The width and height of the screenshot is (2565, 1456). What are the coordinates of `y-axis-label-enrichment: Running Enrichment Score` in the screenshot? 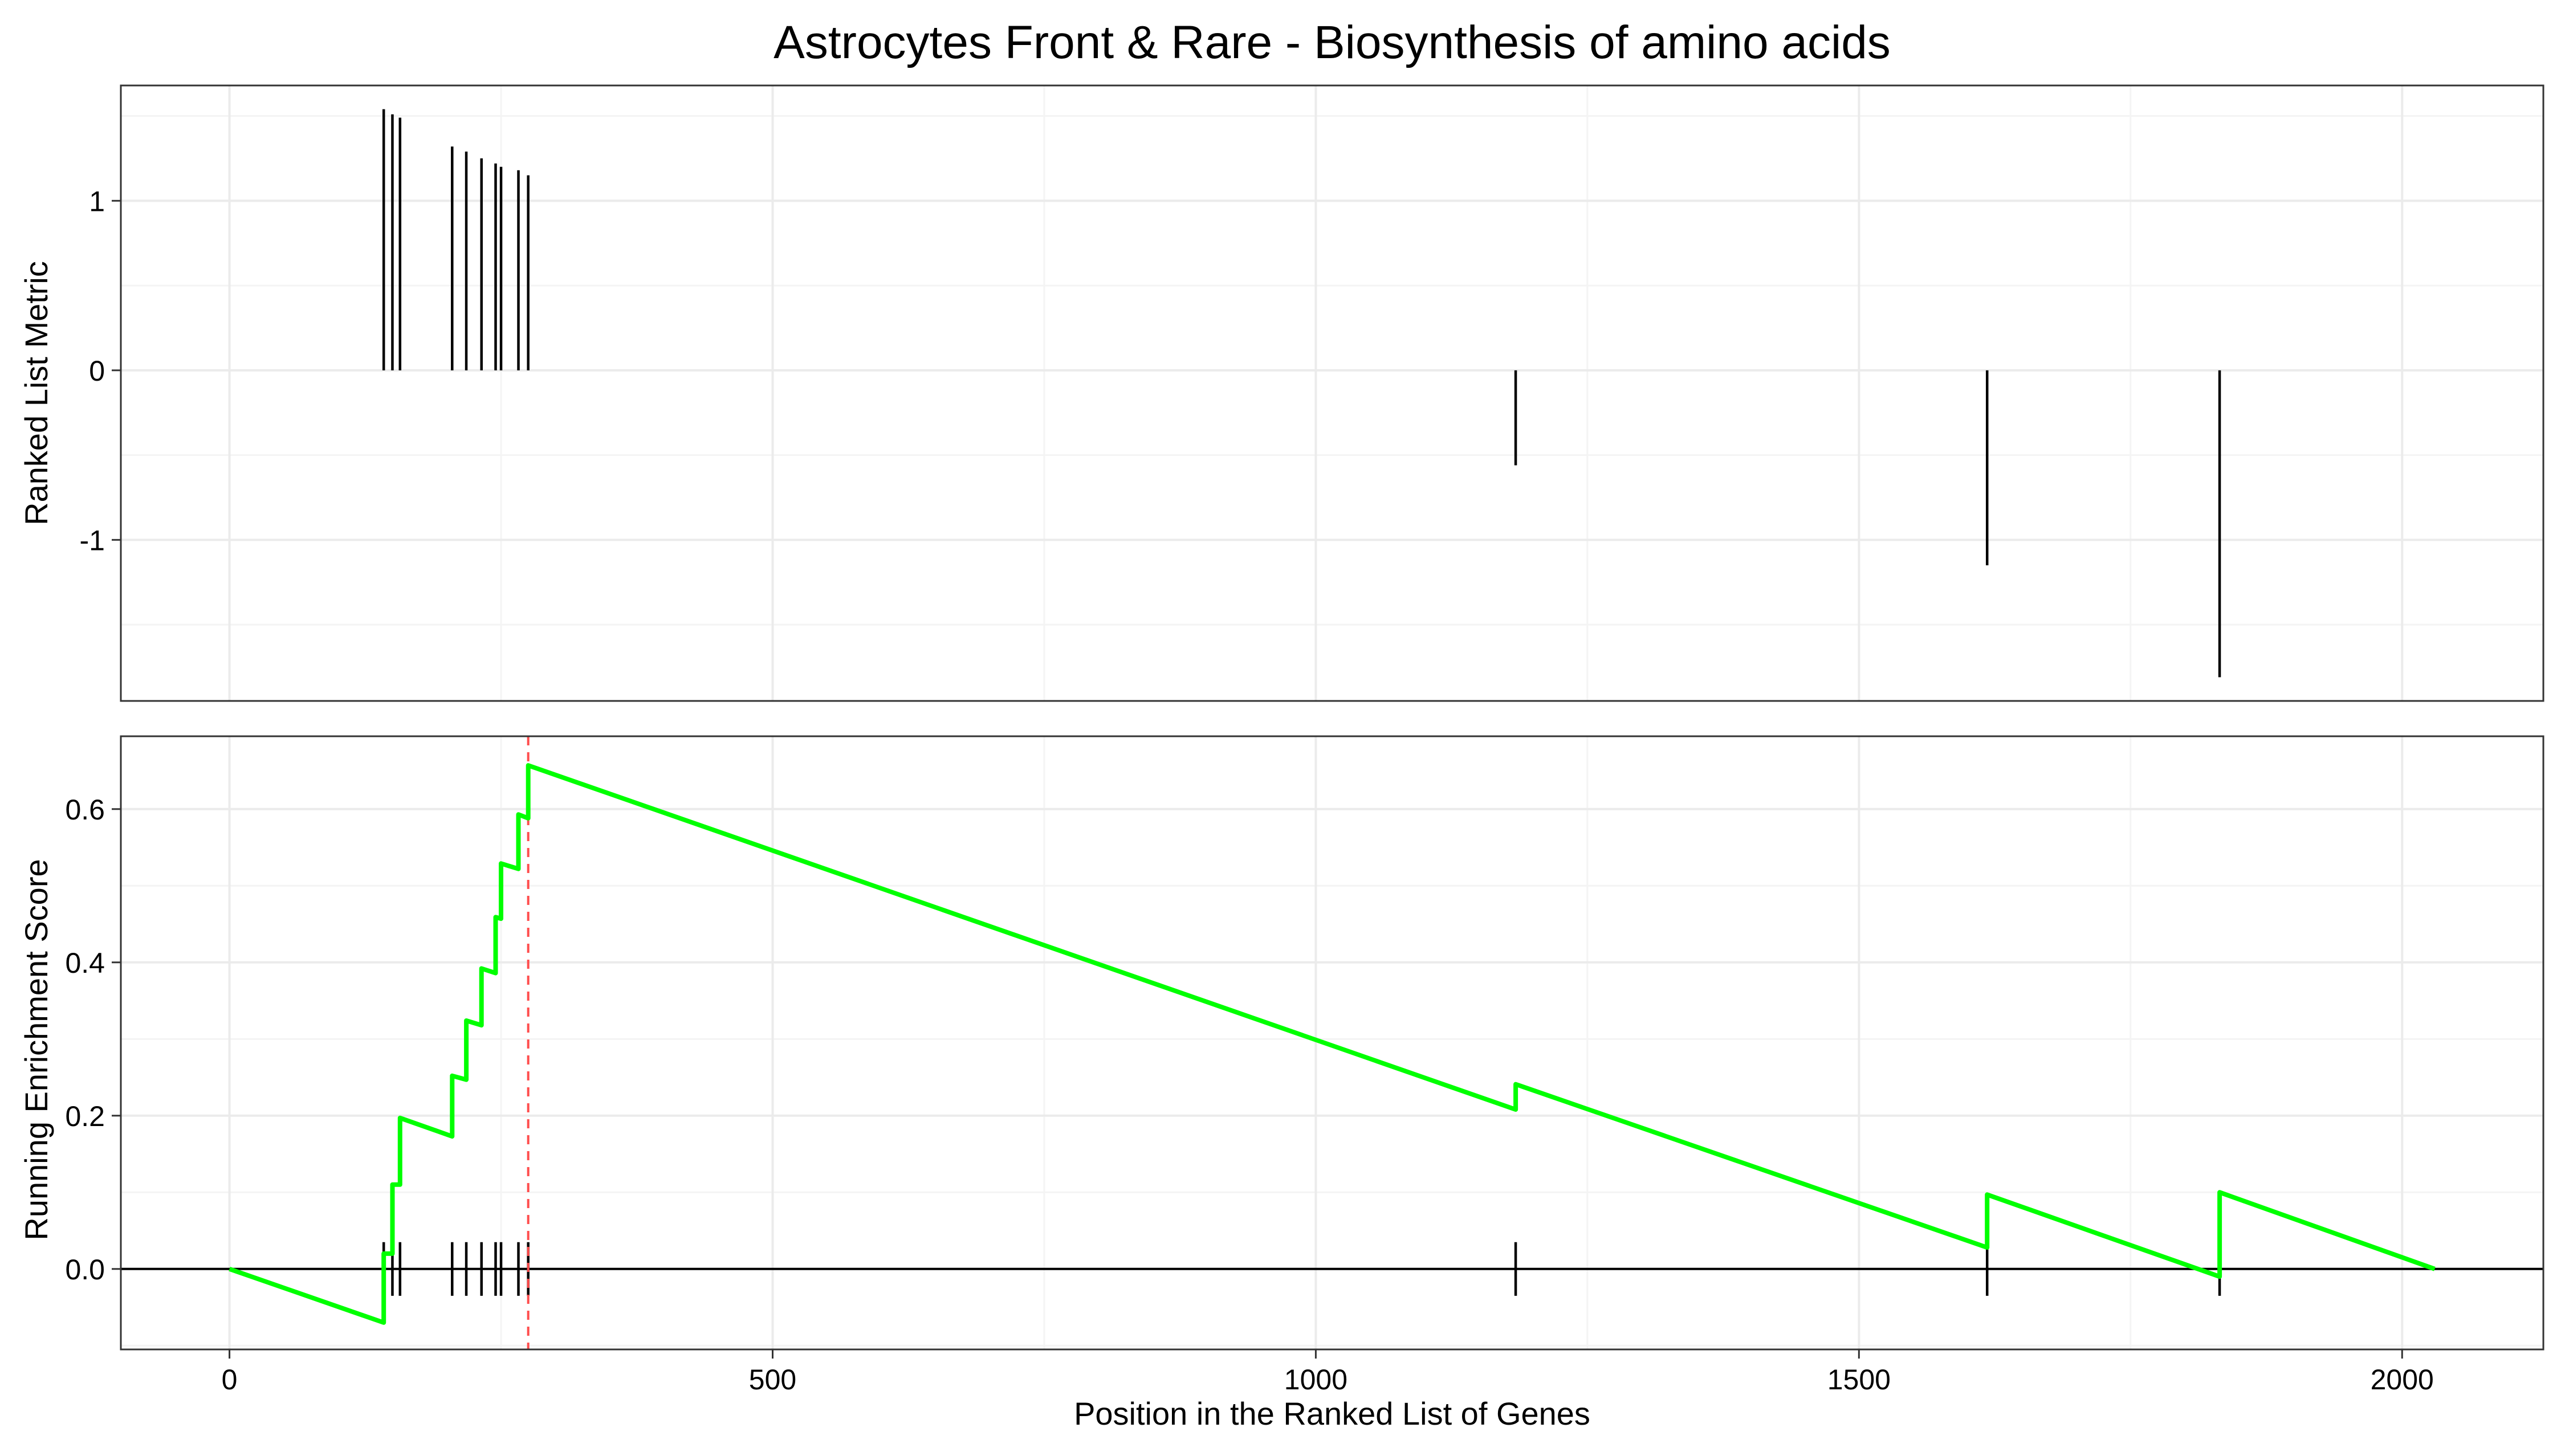 It's located at (36, 1049).